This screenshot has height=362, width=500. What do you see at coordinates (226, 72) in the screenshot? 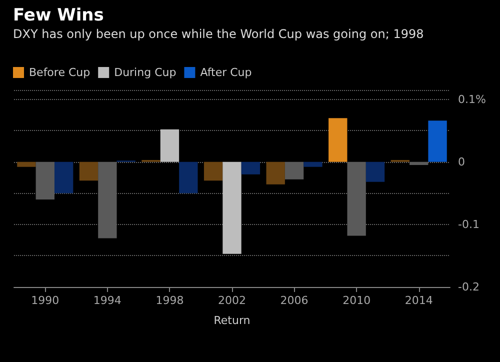
I see `legend-label: After Cup` at bounding box center [226, 72].